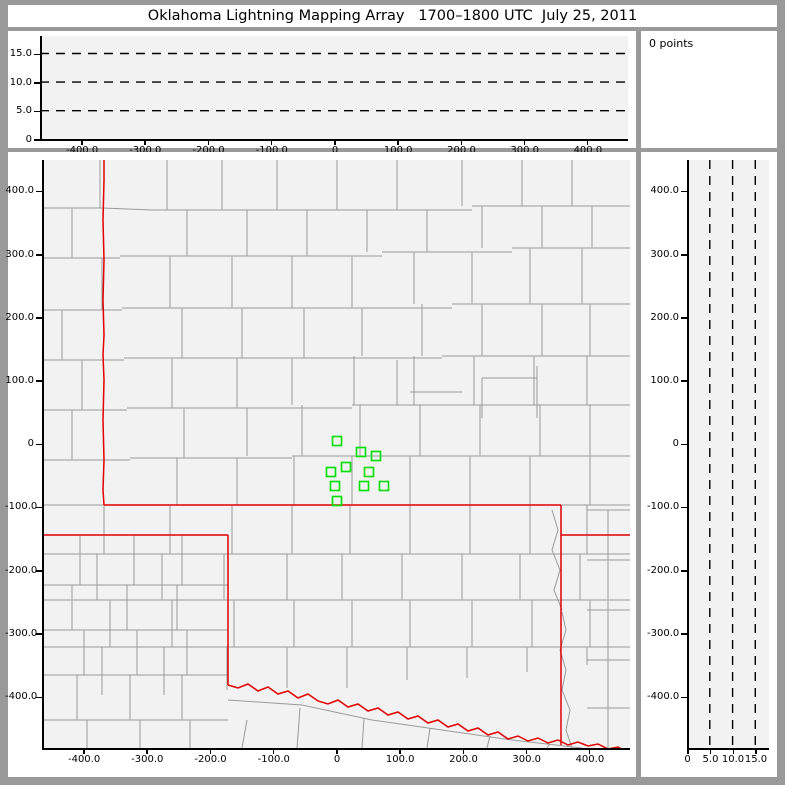 The width and height of the screenshot is (785, 785). I want to click on side-ytick-label-400: 400.0, so click(664, 191).